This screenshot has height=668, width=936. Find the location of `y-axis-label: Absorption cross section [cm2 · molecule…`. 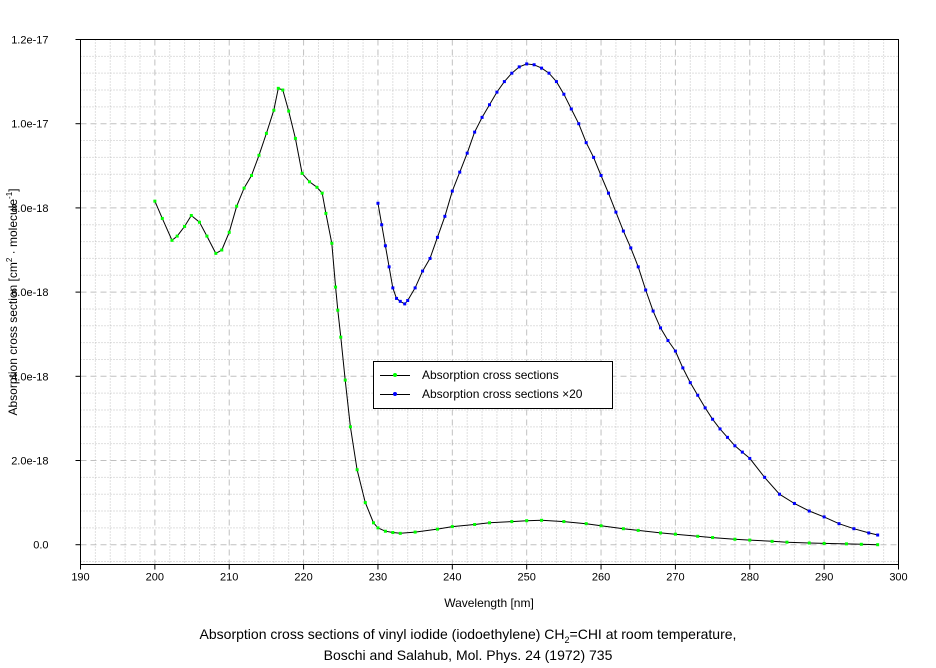

y-axis-label: Absorption cross section [cm2 · molecule… is located at coordinates (12, 301).